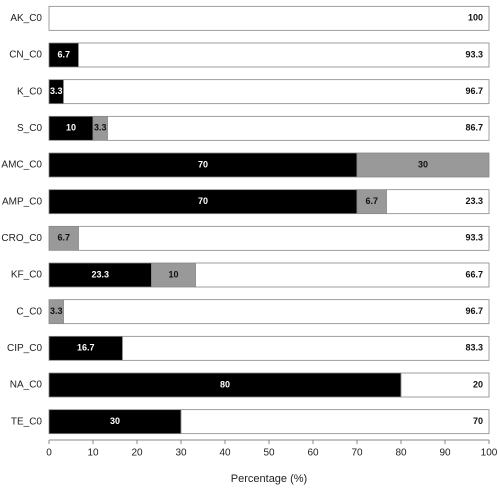 The image size is (500, 491). Describe the element at coordinates (269, 453) in the screenshot. I see `x-tick-label: 50` at that location.